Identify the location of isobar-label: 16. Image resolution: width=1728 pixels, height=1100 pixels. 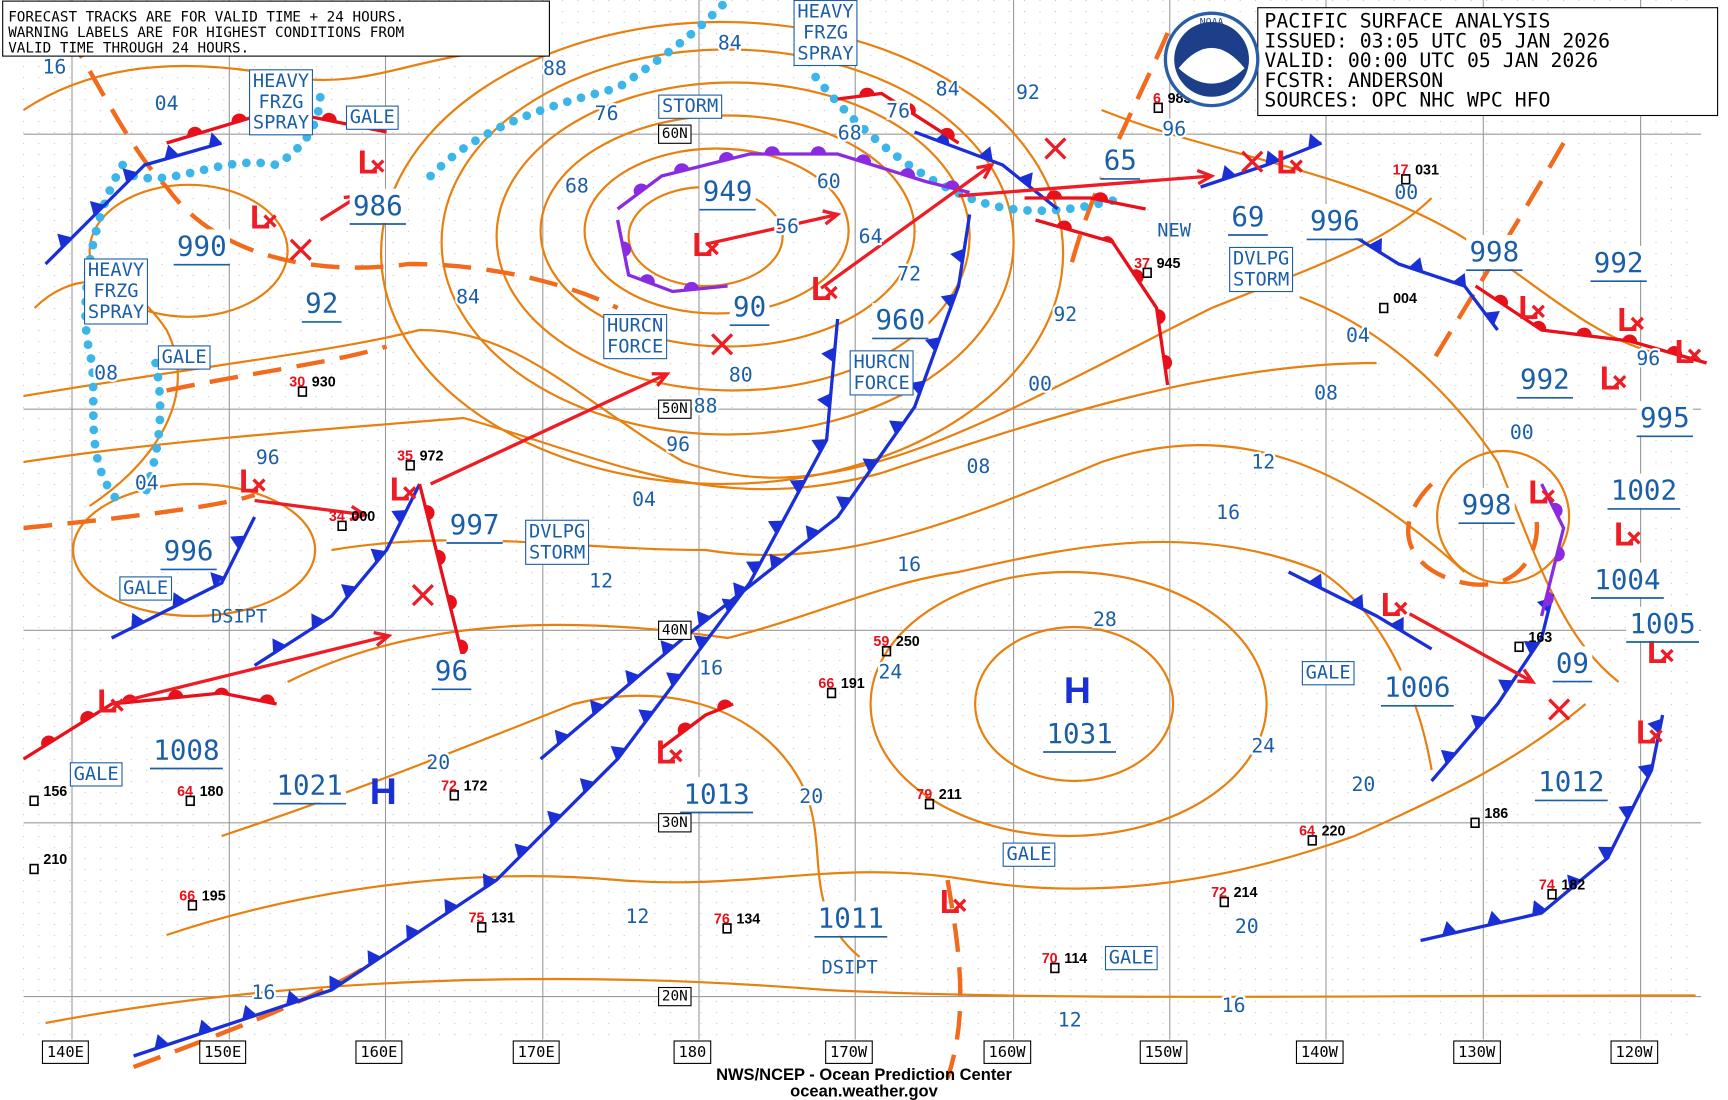
(263, 992).